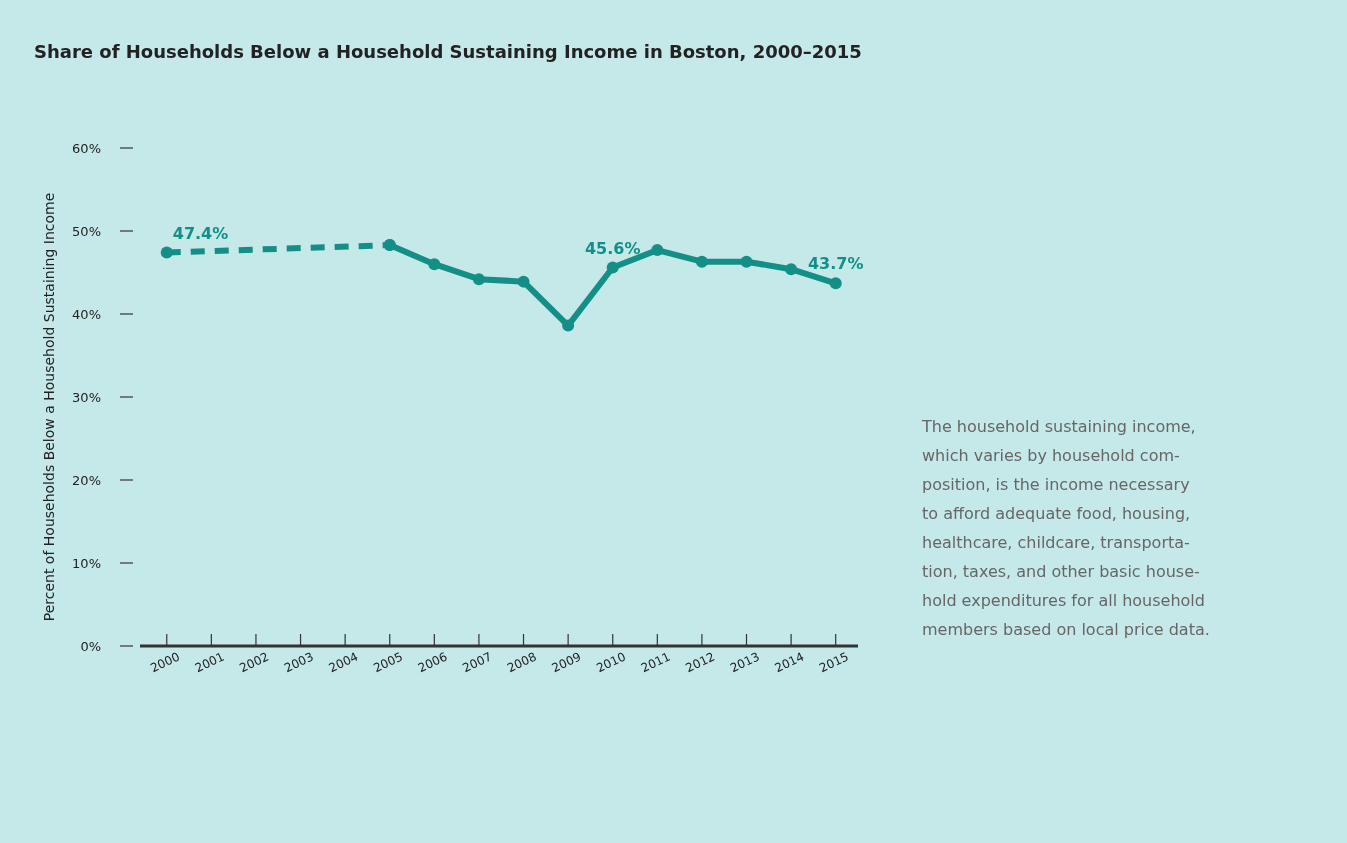  I want to click on y-tick-label: 50%, so click(86, 231).